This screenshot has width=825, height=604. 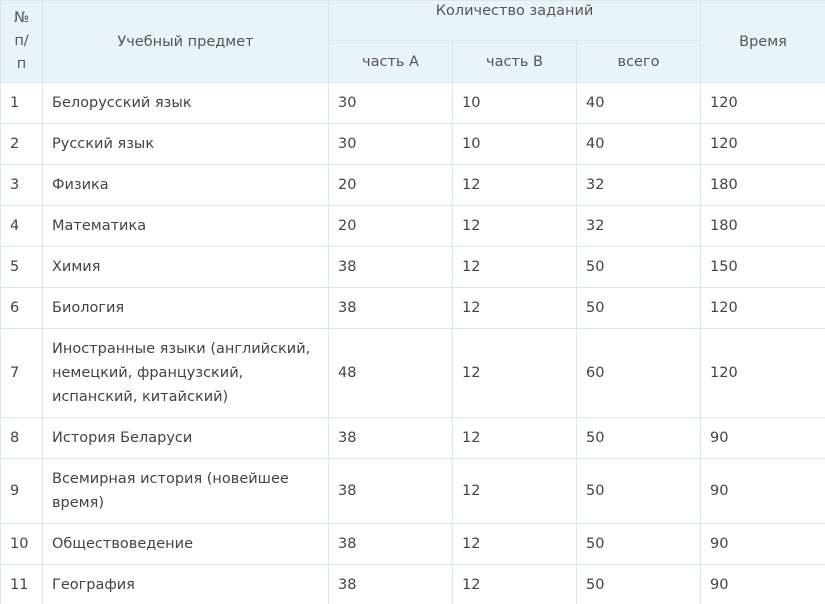 What do you see at coordinates (21, 544) in the screenshot?
I see `cell-num: 10` at bounding box center [21, 544].